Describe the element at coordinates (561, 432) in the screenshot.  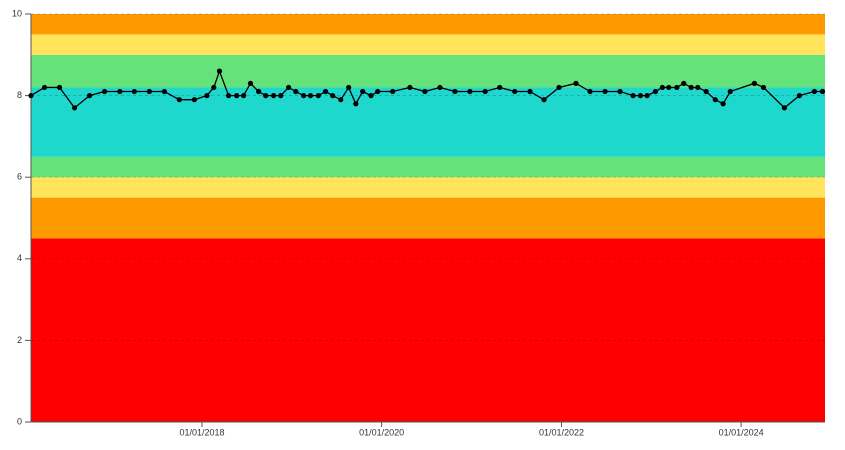
I see `x-tick-label: 01/01/2022` at that location.